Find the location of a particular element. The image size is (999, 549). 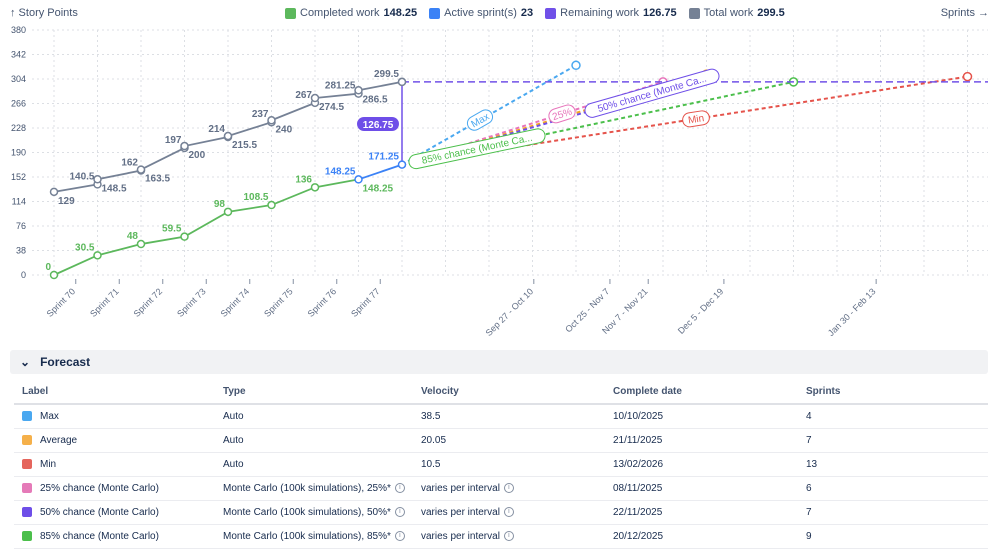

completed-label: 98 is located at coordinates (220, 204).